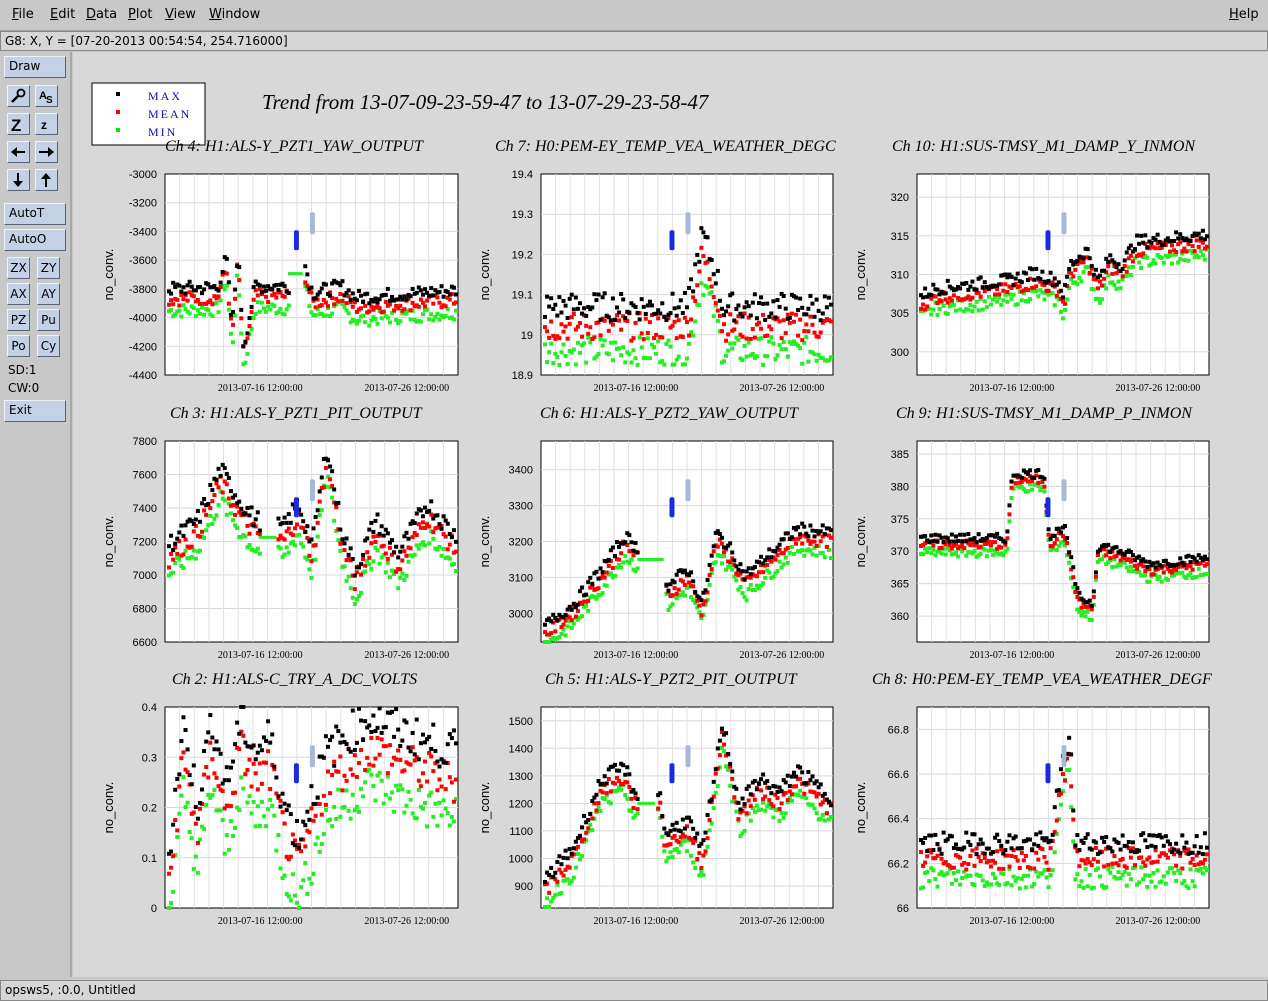  Describe the element at coordinates (46, 180) in the screenshot. I see `pan-up-button` at that location.